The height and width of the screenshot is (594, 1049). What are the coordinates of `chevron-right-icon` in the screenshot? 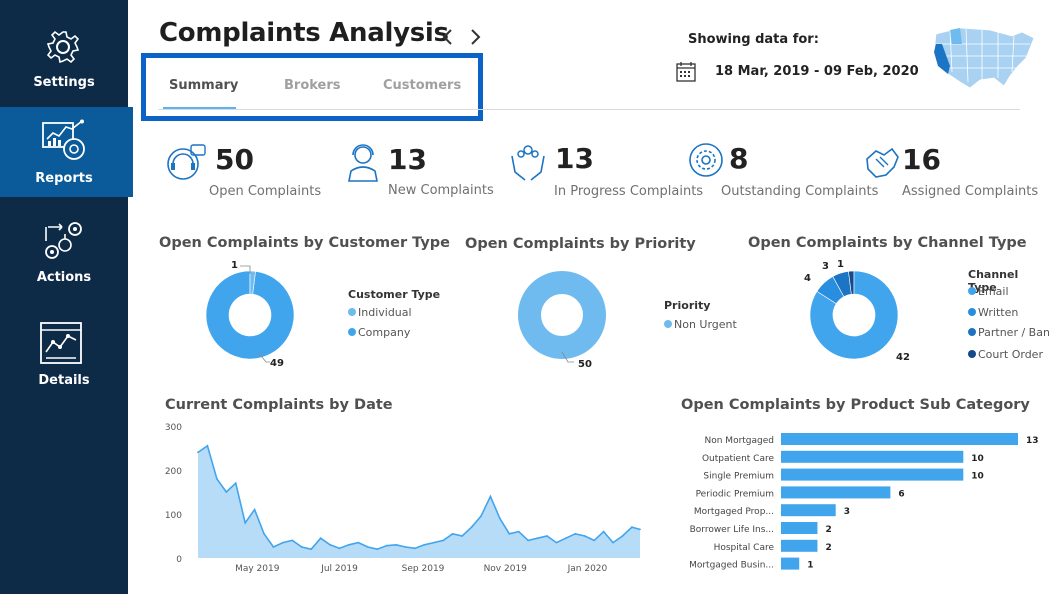 It's located at (476, 37).